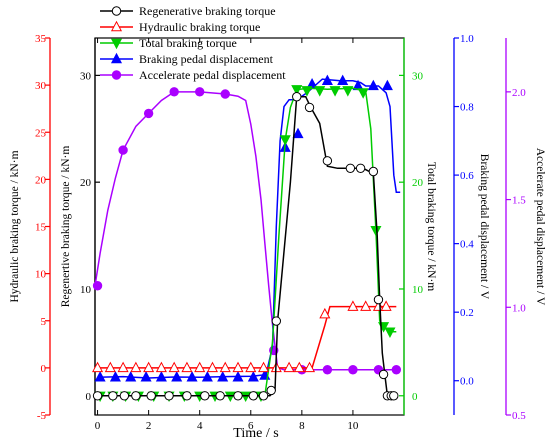 This screenshot has height=442, width=550. Describe the element at coordinates (41, 39) in the screenshot. I see `y-tick-label-hyd: 35` at that location.